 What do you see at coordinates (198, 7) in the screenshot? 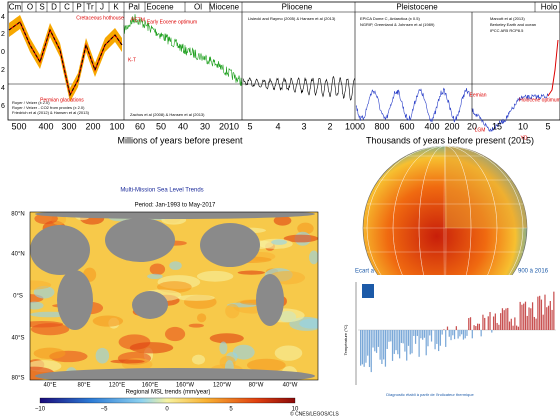
I see `period-label: Ol` at bounding box center [198, 7].